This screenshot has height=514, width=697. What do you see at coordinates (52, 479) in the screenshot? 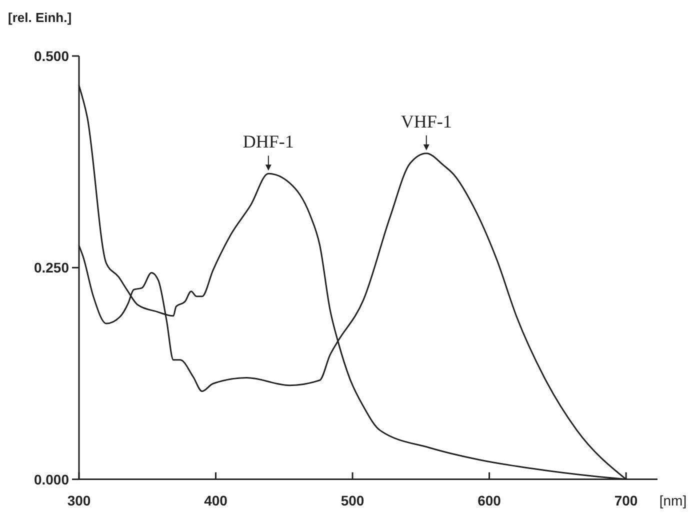
I see `y-tick-label: 0.000` at bounding box center [52, 479].